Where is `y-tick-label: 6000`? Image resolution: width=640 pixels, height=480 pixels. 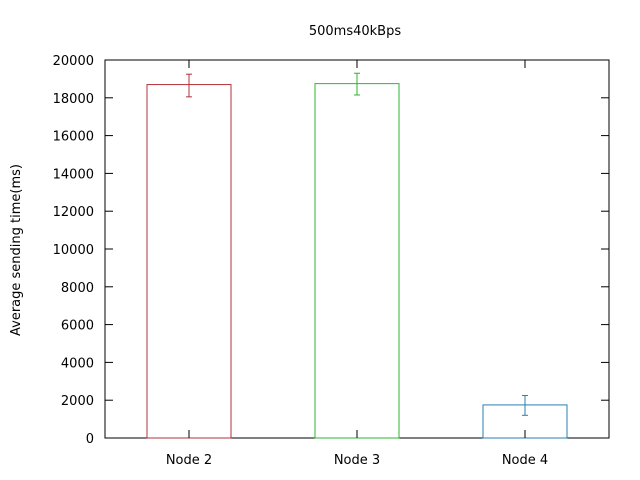
y-tick-label: 6000 is located at coordinates (77, 326).